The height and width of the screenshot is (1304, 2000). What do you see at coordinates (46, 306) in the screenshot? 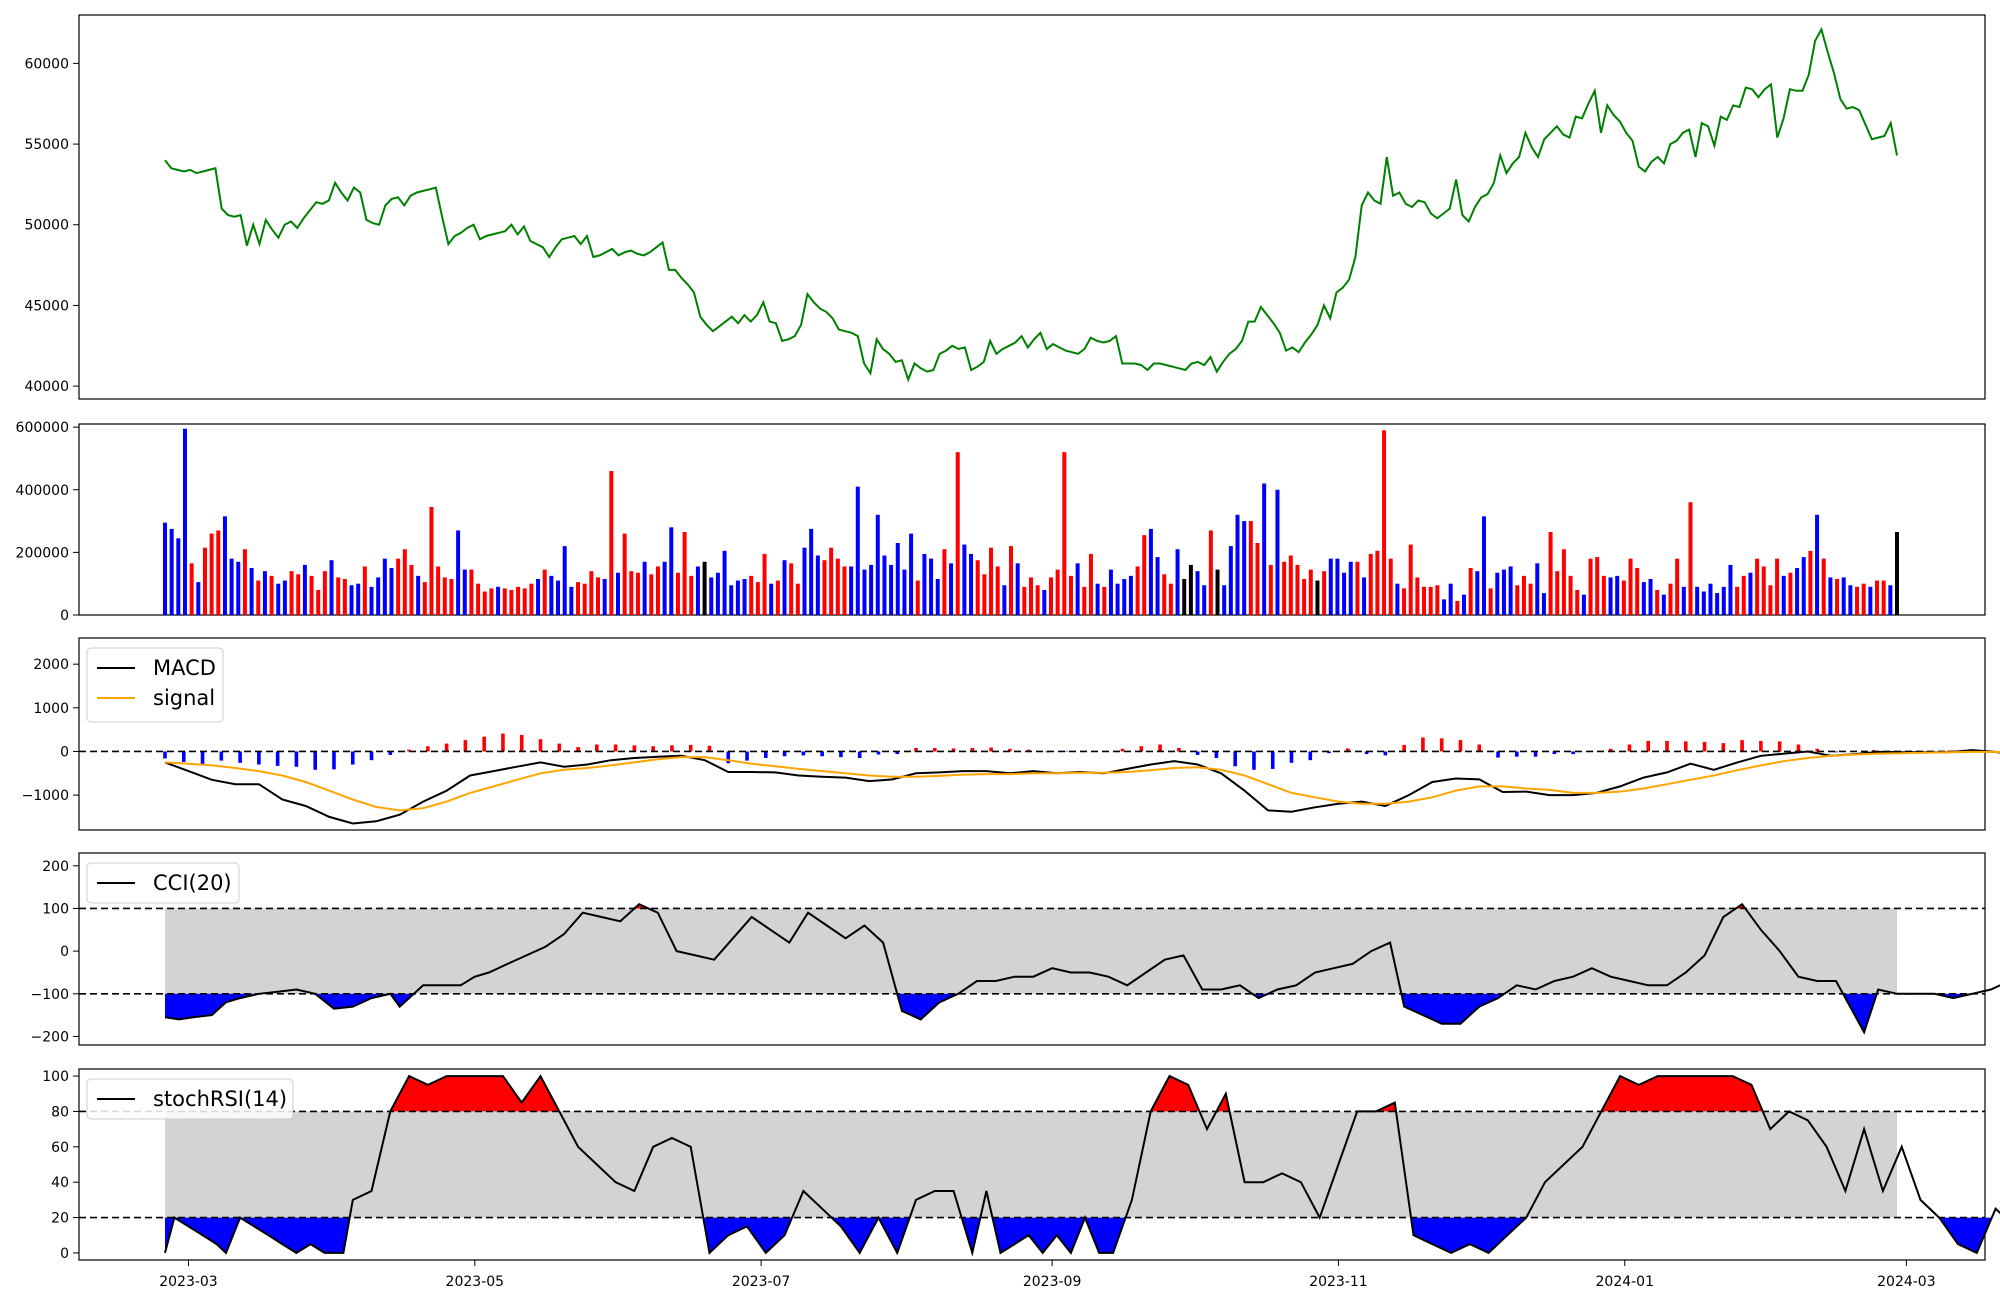
I see `y-tick-label: 45000` at bounding box center [46, 306].